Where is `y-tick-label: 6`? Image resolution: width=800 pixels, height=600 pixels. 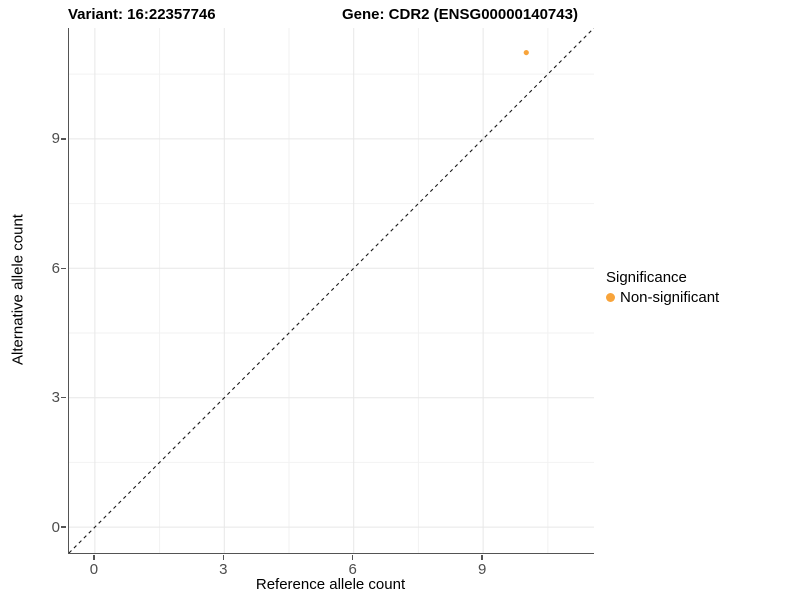 y-tick-label: 6 is located at coordinates (55, 268).